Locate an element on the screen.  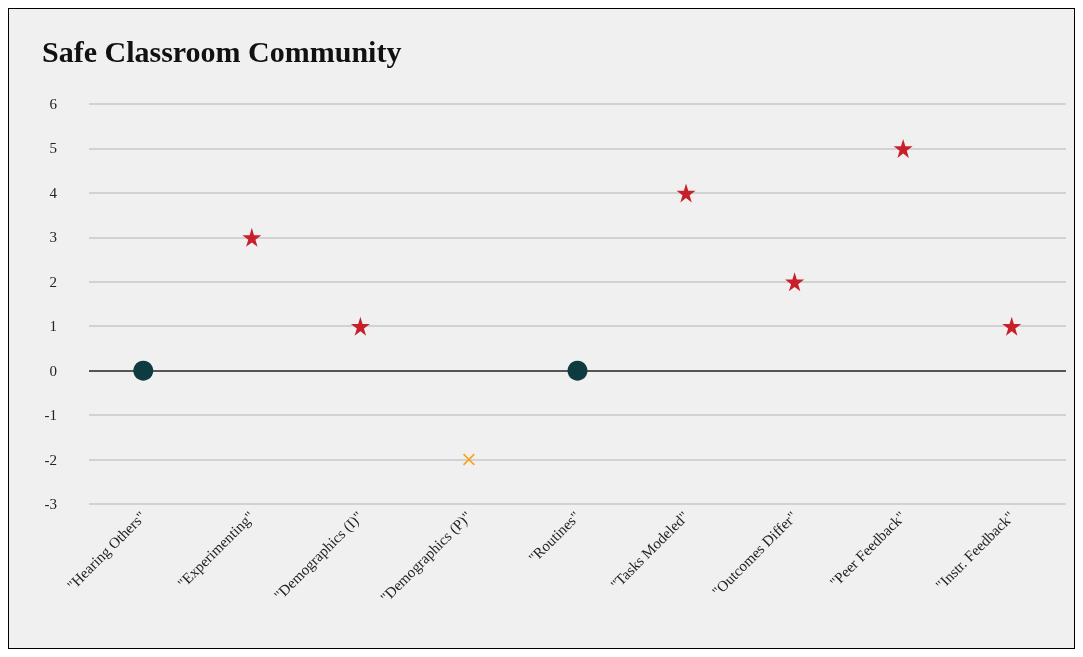
y-tick-label: -2 is located at coordinates (50, 459).